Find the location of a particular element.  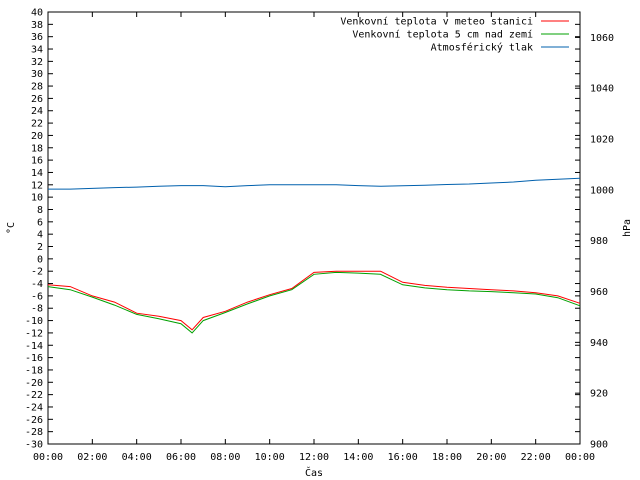

y-tick-label: -4 is located at coordinates (37, 284).